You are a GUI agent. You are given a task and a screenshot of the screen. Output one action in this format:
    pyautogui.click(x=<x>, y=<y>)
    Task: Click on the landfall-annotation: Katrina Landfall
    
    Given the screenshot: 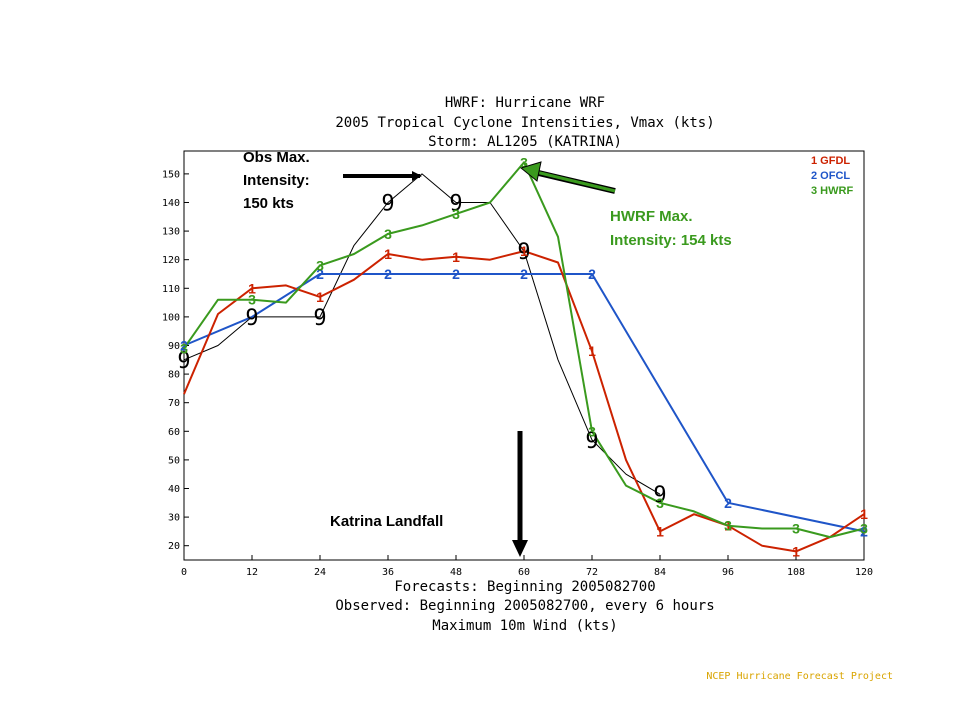 What is the action you would take?
    pyautogui.click(x=429, y=494)
    